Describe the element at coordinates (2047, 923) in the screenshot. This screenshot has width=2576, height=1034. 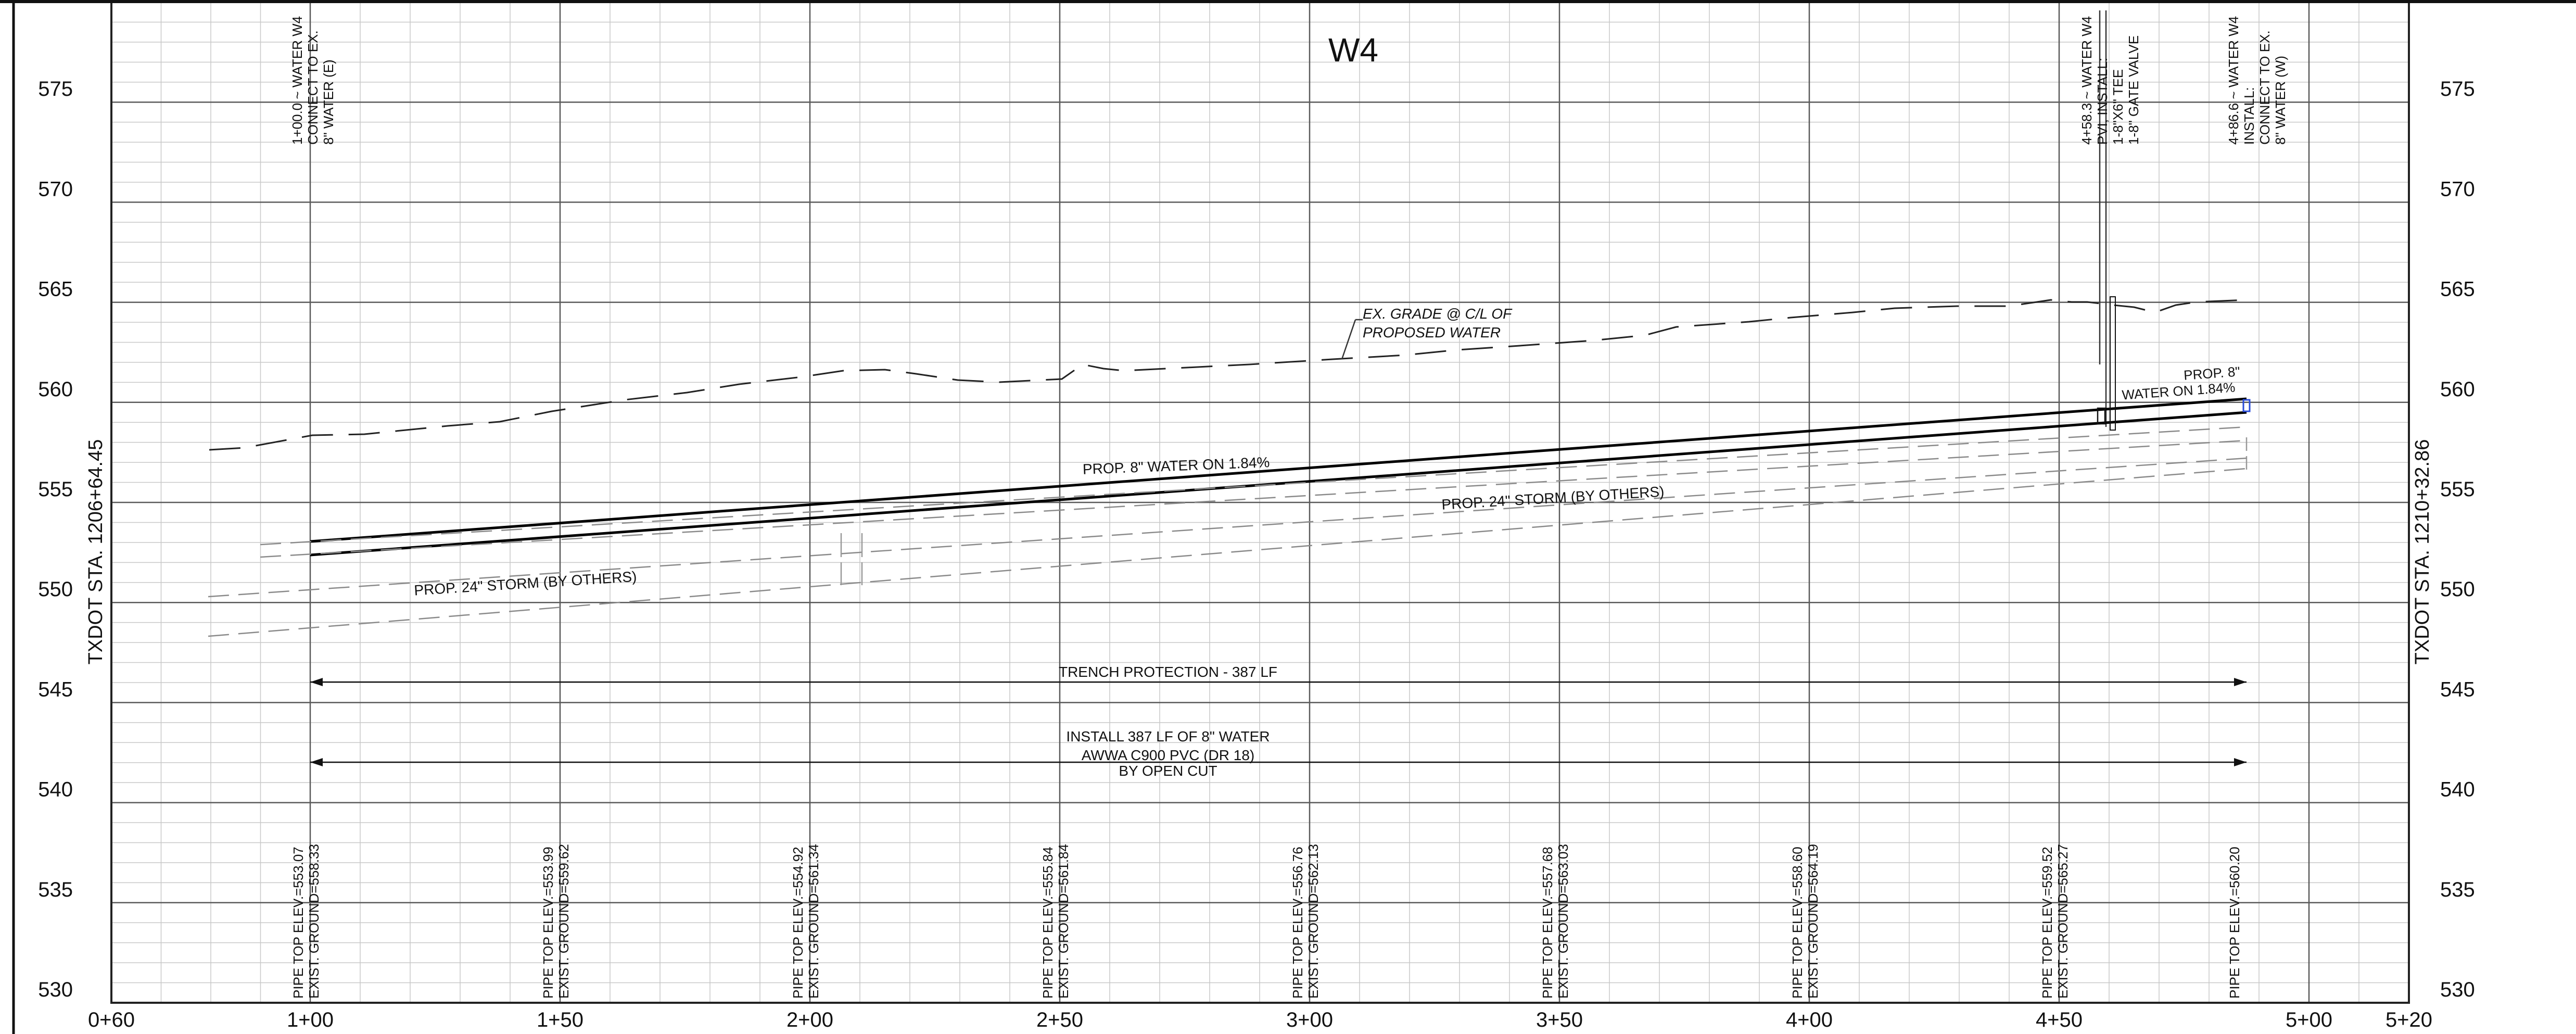
I see `bottom-callout-line: PIPE TOP ELEV.=559.52` at that location.